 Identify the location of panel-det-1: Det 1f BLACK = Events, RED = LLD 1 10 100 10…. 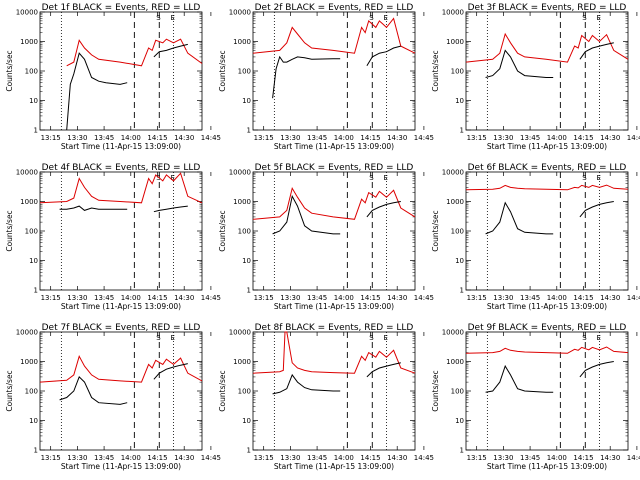
(113, 77).